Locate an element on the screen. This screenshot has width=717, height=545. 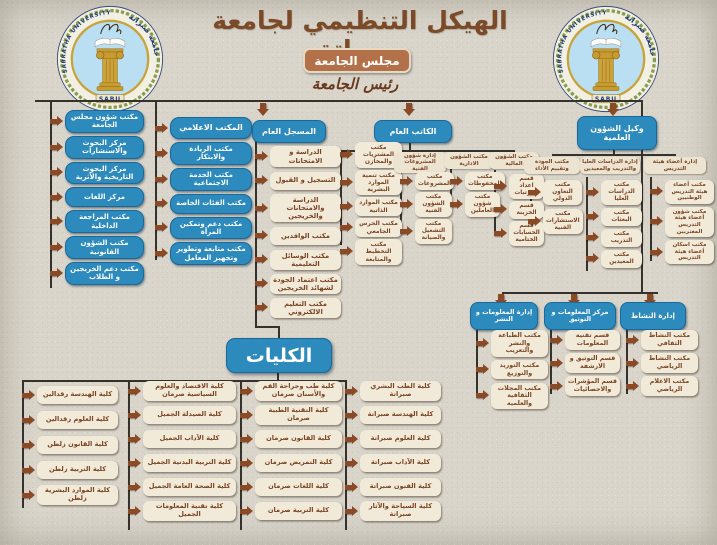
org-row: مكتب الحرس الجامعي is located at coordinates (371, 227).